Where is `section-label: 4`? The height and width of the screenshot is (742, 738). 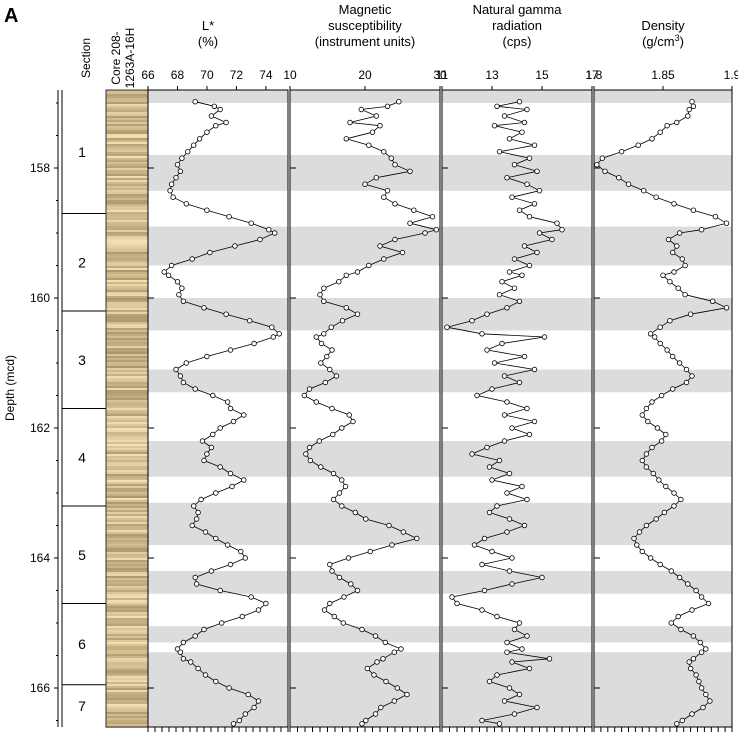 section-label: 4 is located at coordinates (82, 457).